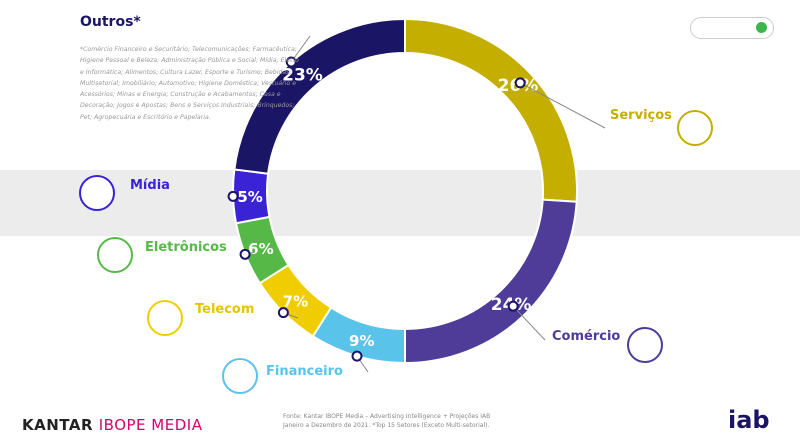  Describe the element at coordinates (97, 193) in the screenshot. I see `play-icon` at that location.